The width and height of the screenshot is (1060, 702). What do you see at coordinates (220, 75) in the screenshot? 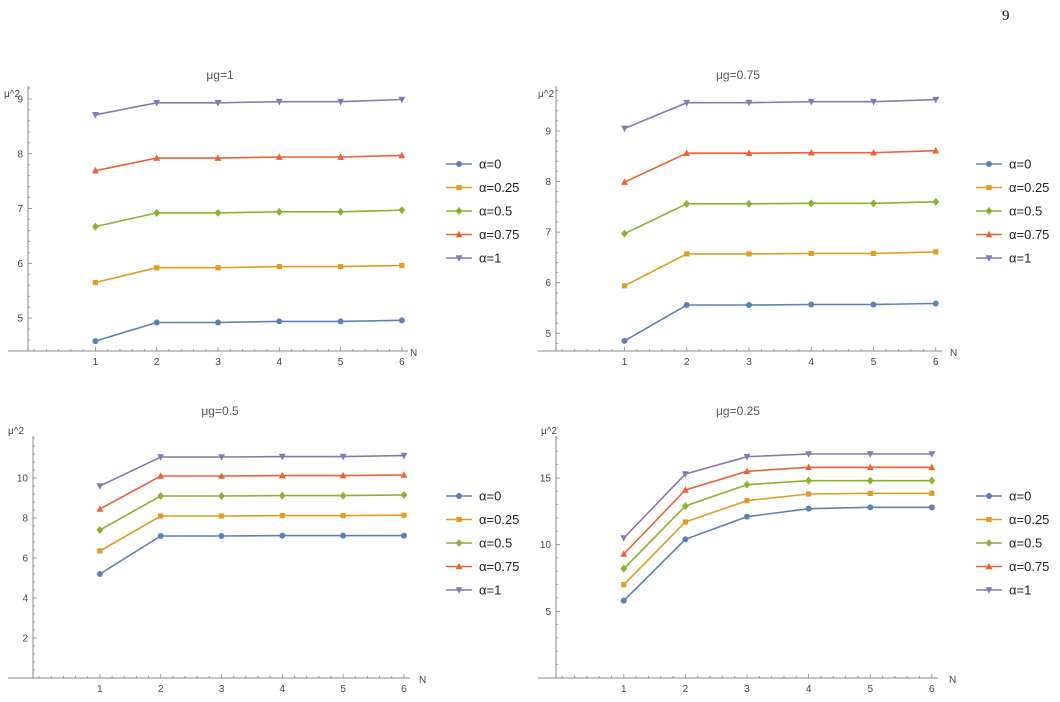
I see `chart-title: μg=1` at bounding box center [220, 75].